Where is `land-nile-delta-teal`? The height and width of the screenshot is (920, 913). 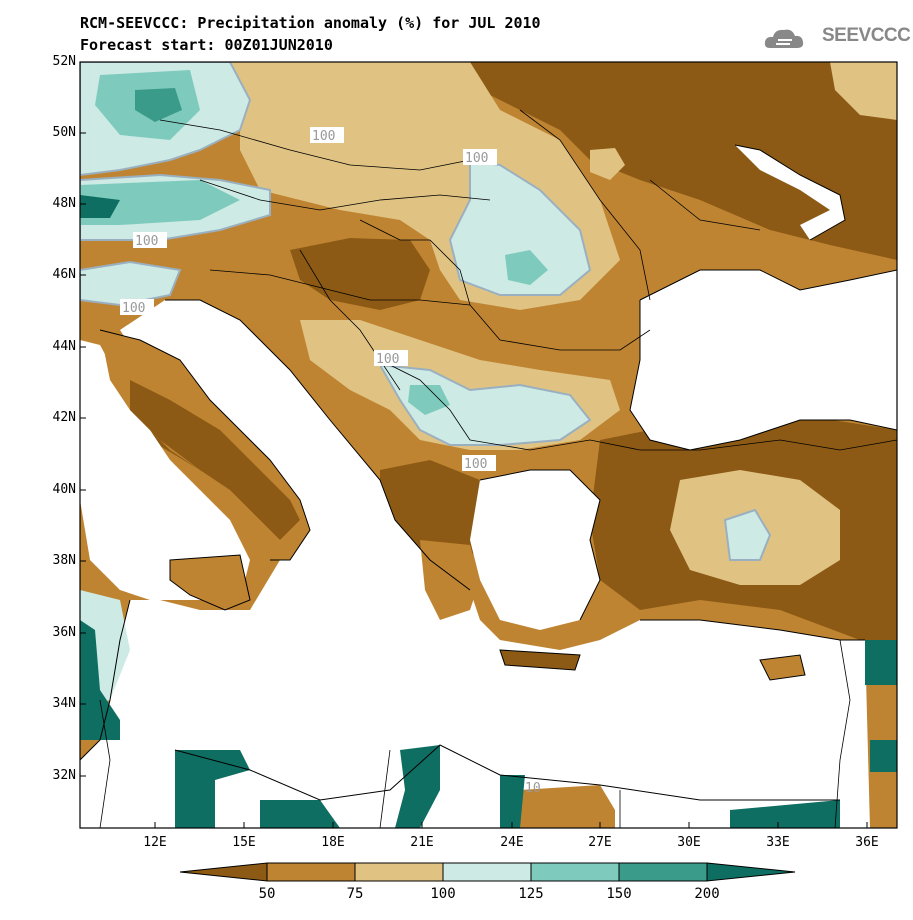 land-nile-delta-teal is located at coordinates (785, 814).